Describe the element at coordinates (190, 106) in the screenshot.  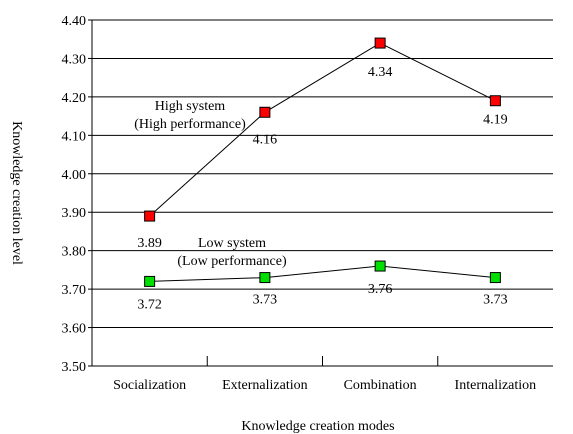
I see `series-annotation-line: High system` at that location.